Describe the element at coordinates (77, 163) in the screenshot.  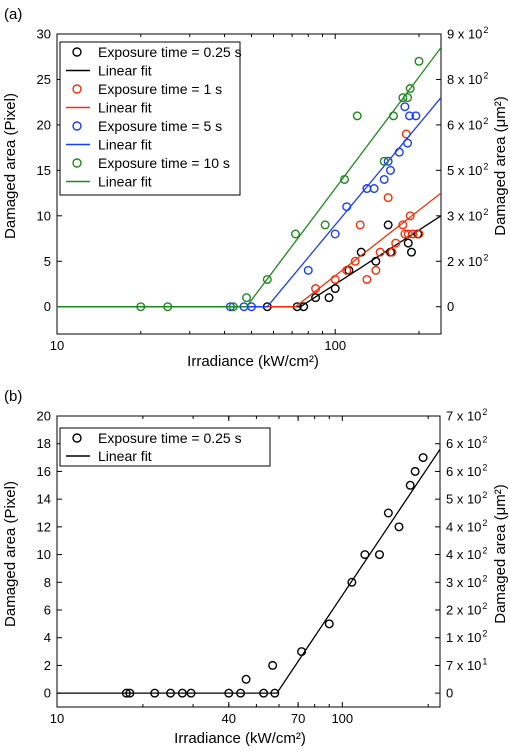
I see `legend-marker` at that location.